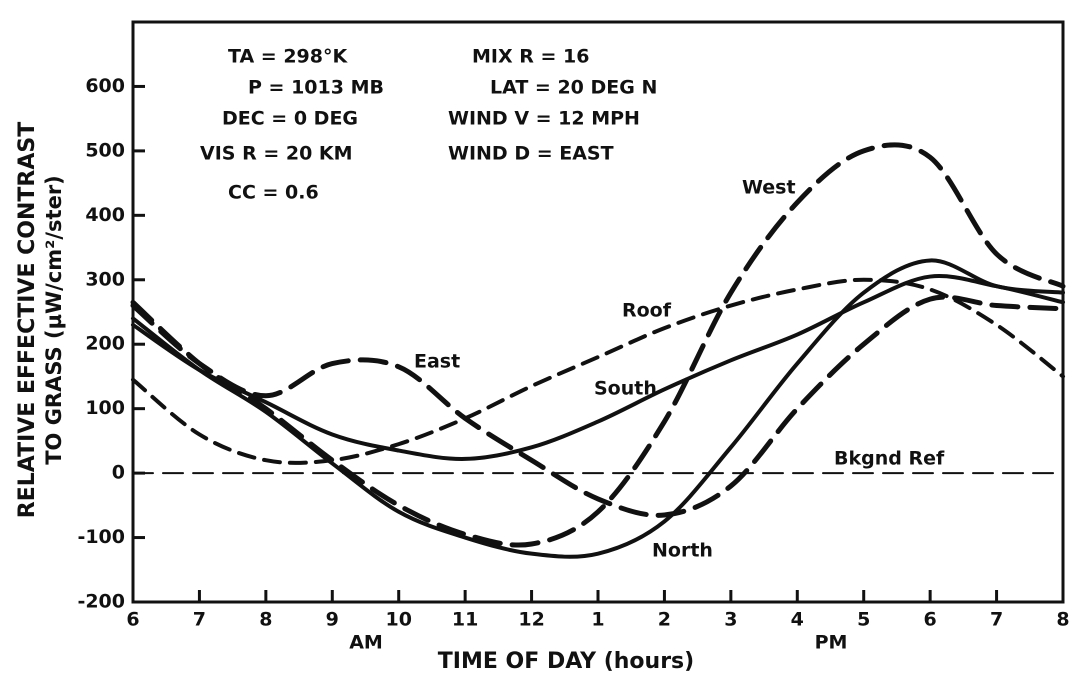  Describe the element at coordinates (288, 57) in the screenshot. I see `annotation: TA = 298°K` at that location.